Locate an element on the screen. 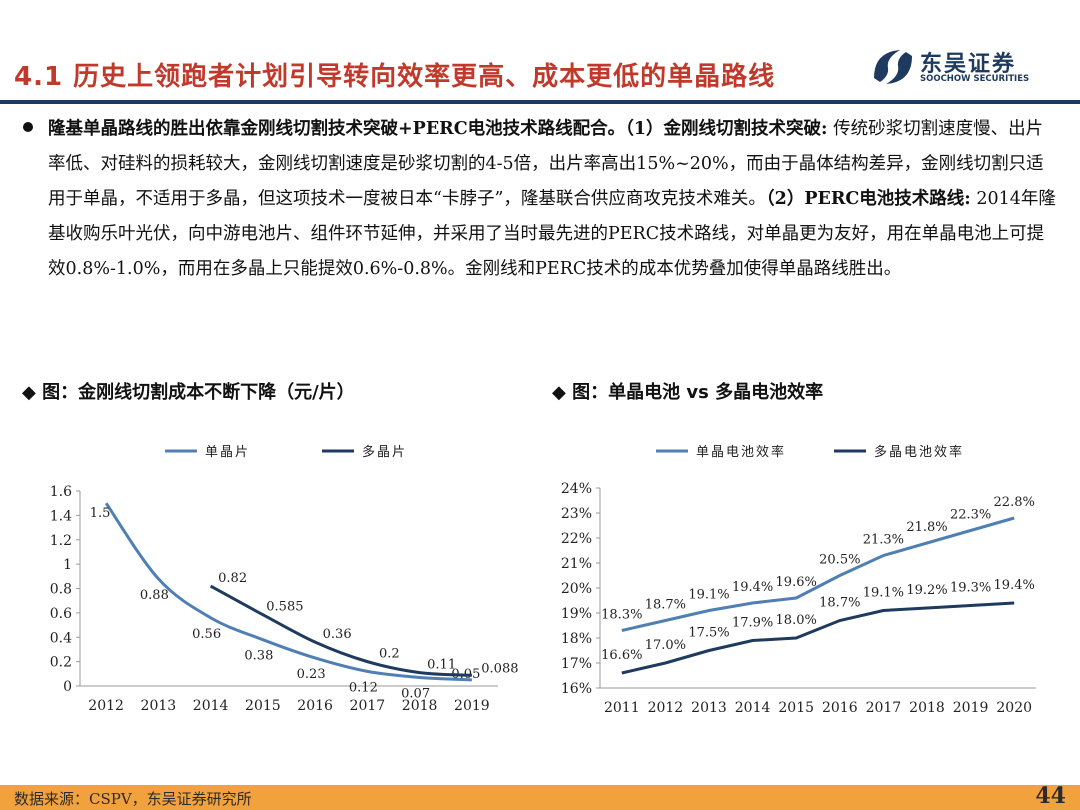  legend-label: 单晶电池效率 is located at coordinates (741, 452).